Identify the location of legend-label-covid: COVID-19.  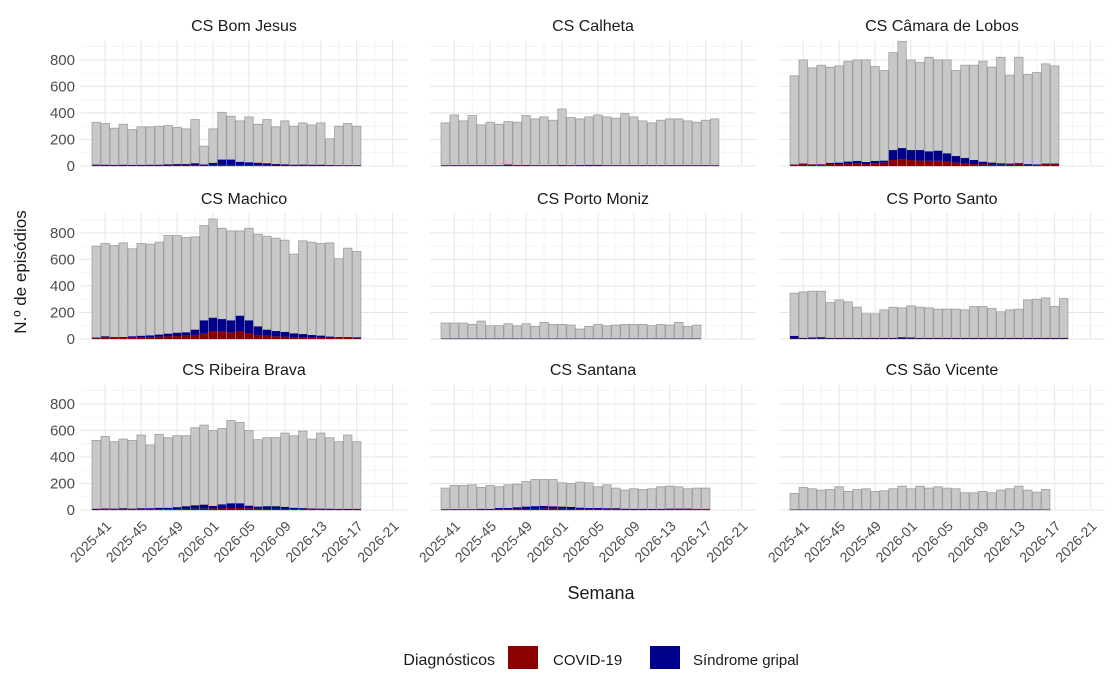
(587, 660).